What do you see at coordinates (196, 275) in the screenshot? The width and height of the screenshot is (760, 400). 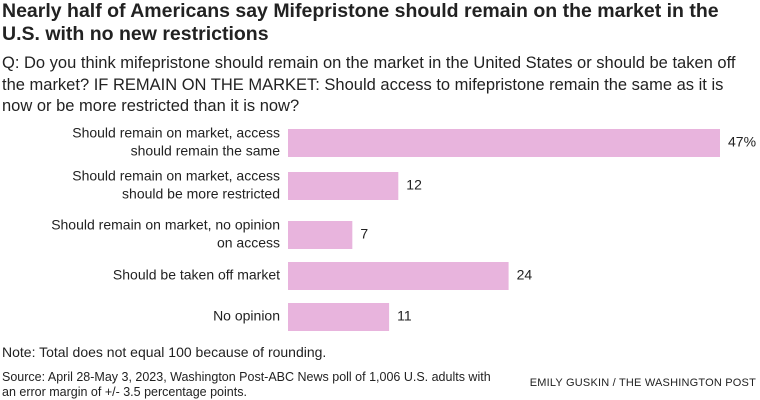 I see `category-label: Should be taken off market` at bounding box center [196, 275].